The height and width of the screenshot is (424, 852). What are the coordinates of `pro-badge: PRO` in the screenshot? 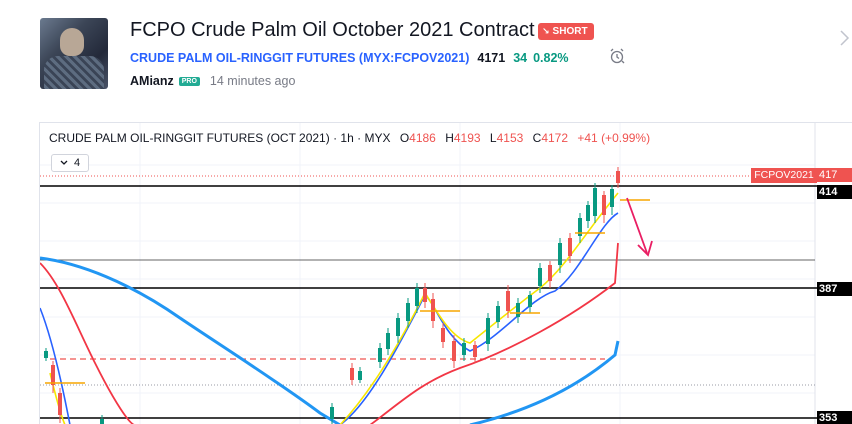 It's located at (189, 81).